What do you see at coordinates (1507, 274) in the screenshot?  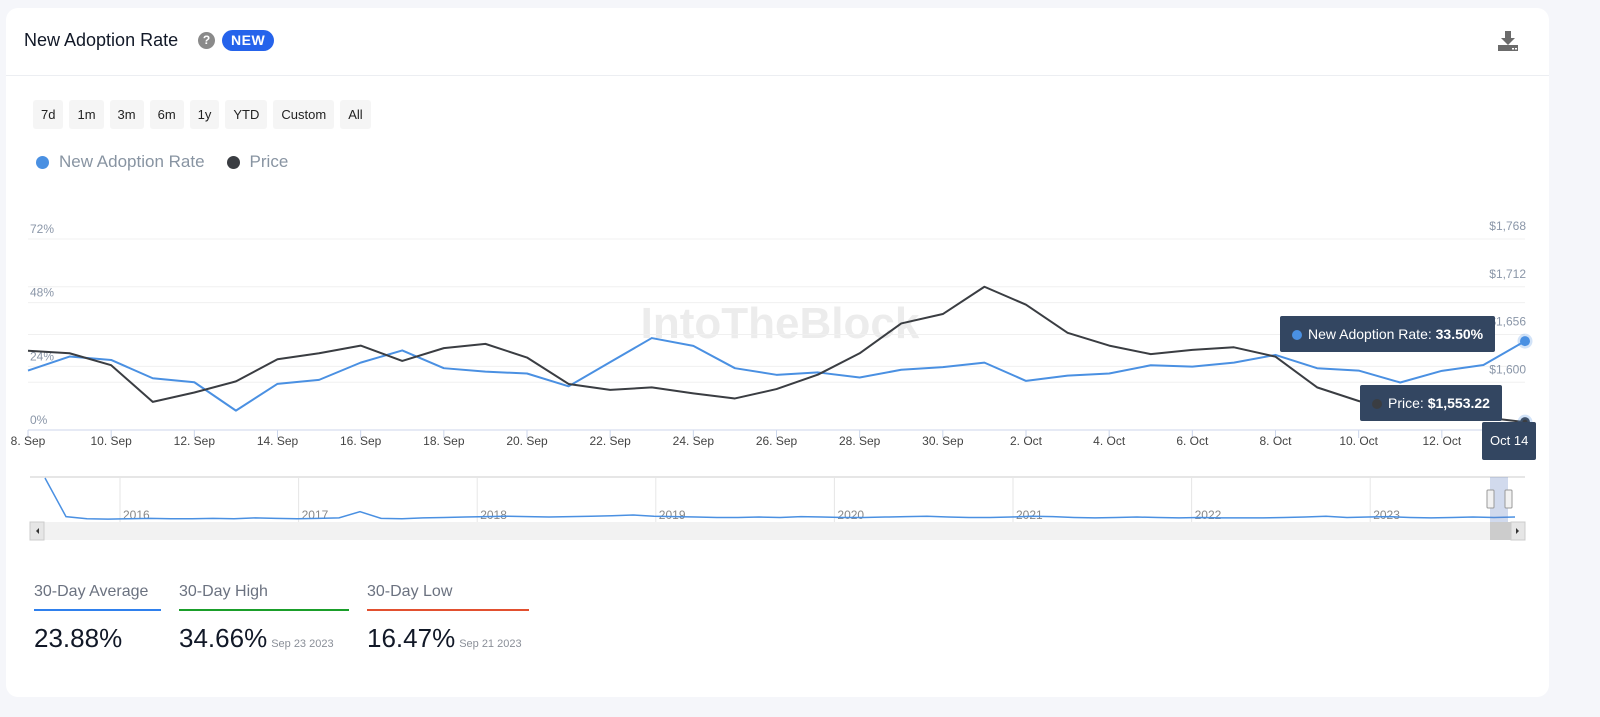 I see `right-axis-tick: $1,712` at bounding box center [1507, 274].